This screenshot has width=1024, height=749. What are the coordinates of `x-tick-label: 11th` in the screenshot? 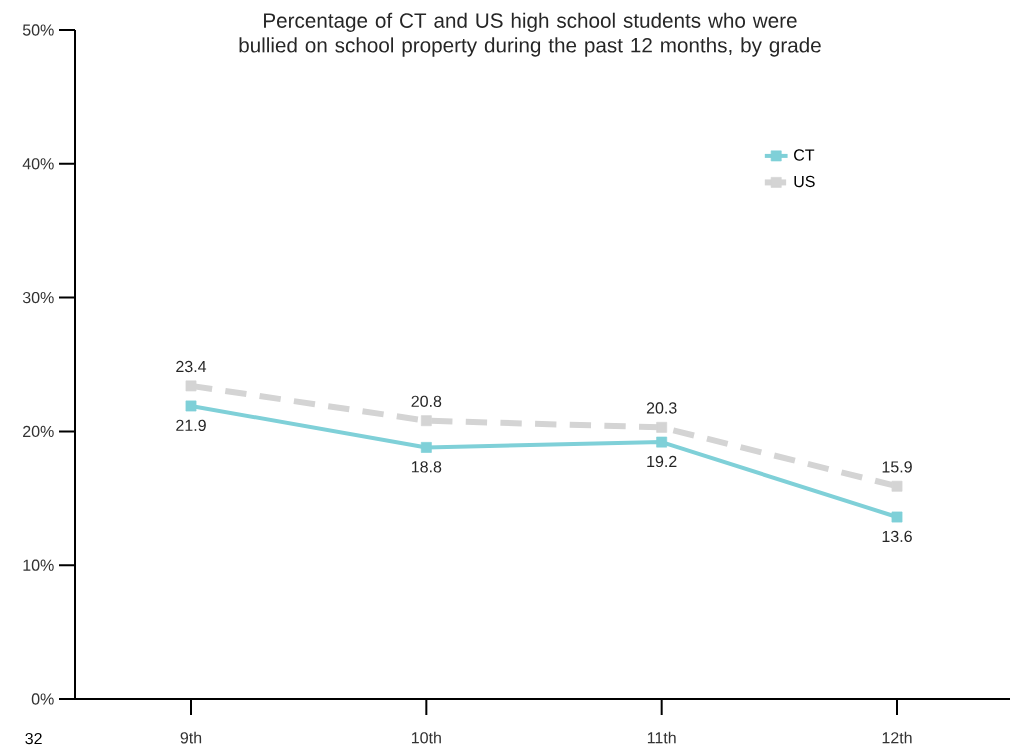 It's located at (661, 737).